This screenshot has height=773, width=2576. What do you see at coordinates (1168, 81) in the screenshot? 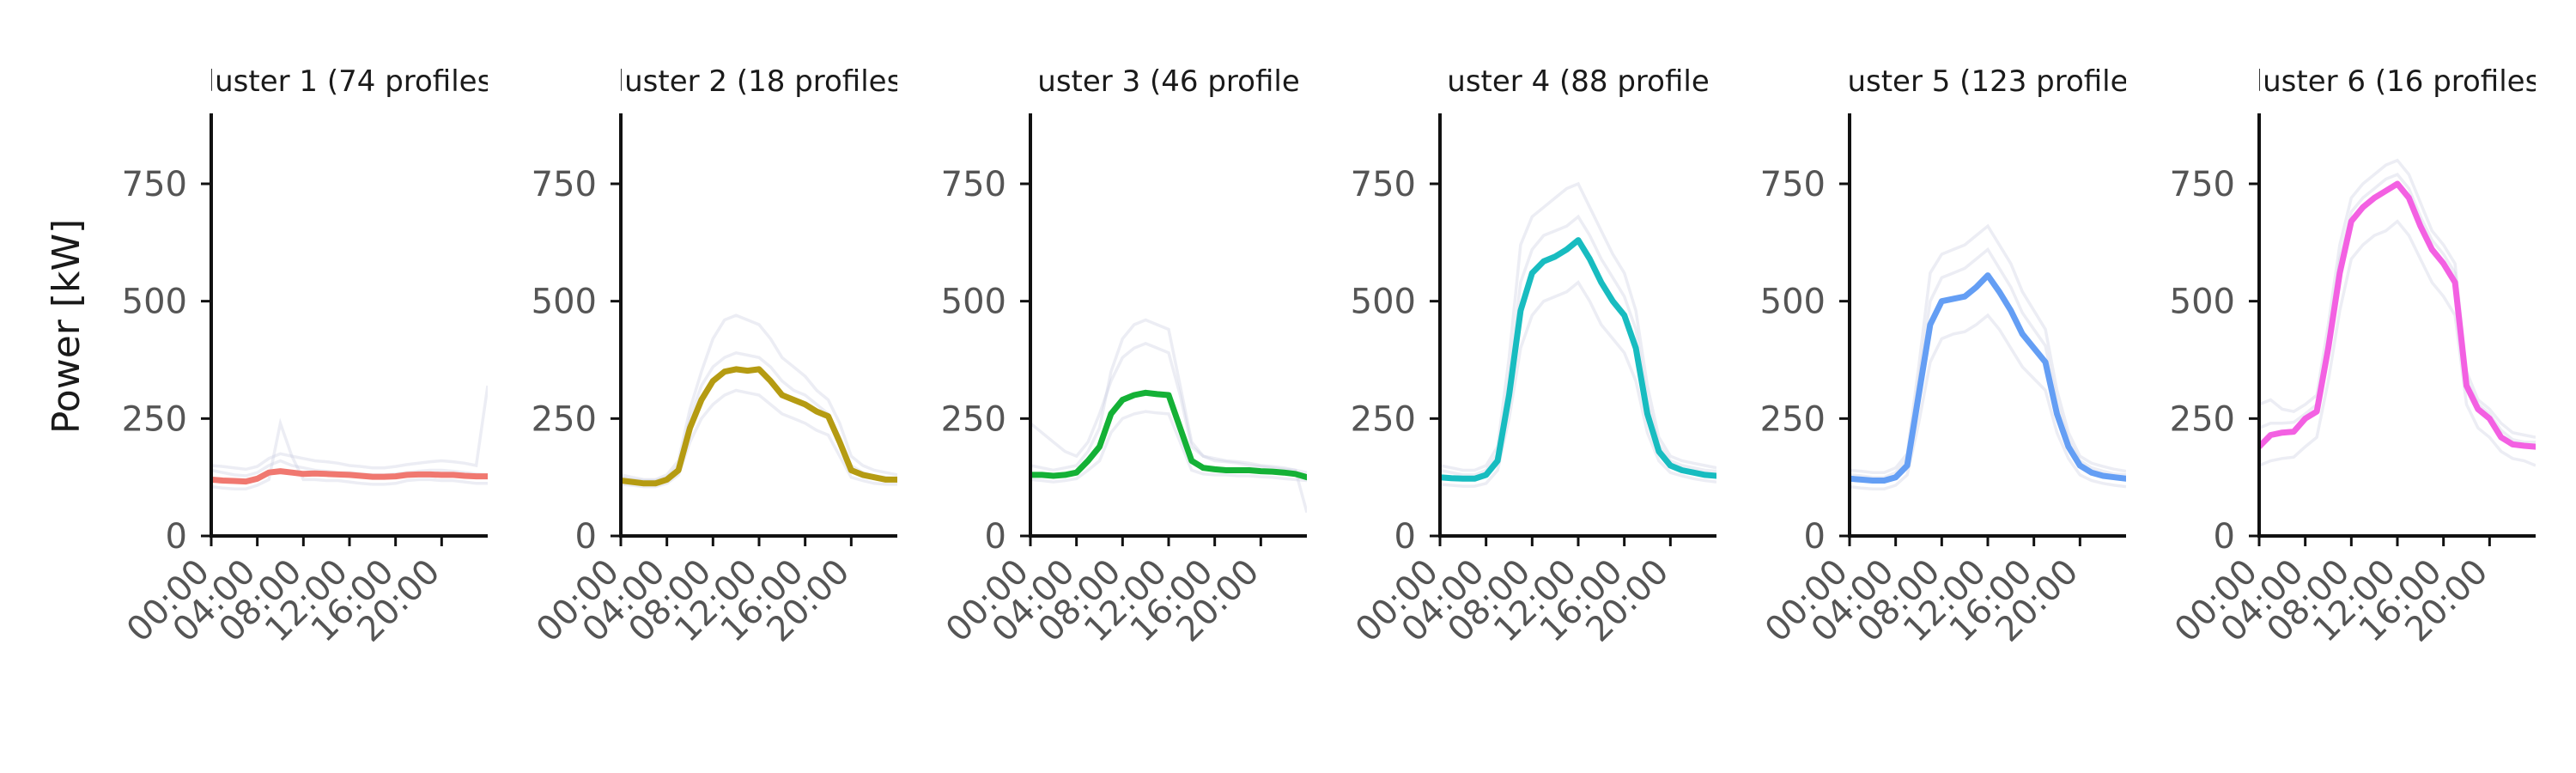
I see `panel-title: uster 3 (46 profile` at bounding box center [1168, 81].